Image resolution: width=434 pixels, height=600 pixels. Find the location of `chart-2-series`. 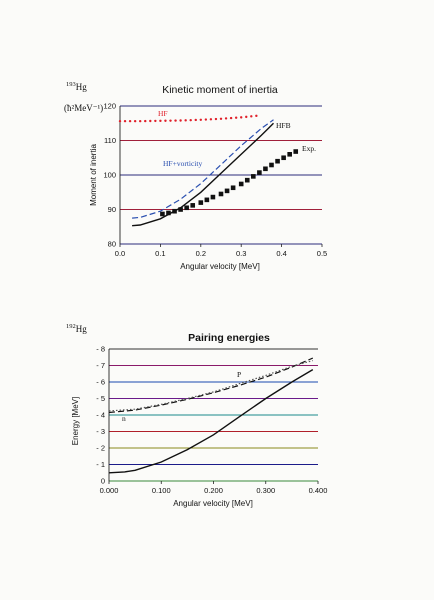

chart-2-series is located at coordinates (211, 415).